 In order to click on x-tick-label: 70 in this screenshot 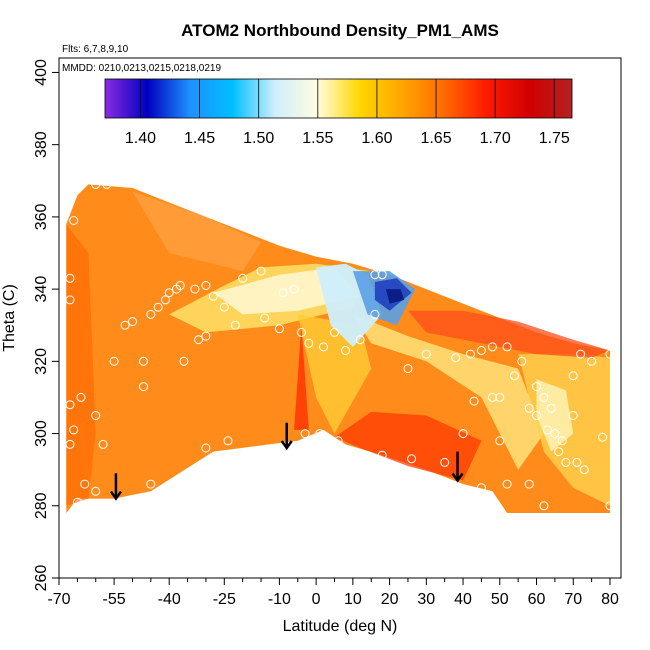, I will do `click(573, 599)`.